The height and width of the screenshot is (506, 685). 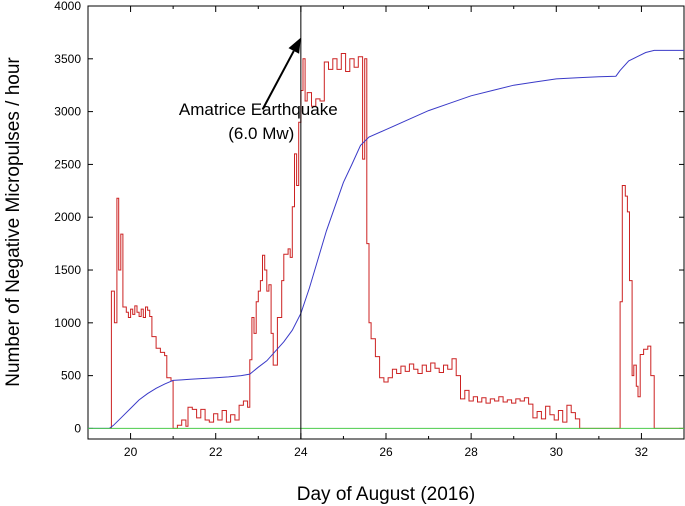 What do you see at coordinates (294, 45) in the screenshot?
I see `annotation-arrowhead` at bounding box center [294, 45].